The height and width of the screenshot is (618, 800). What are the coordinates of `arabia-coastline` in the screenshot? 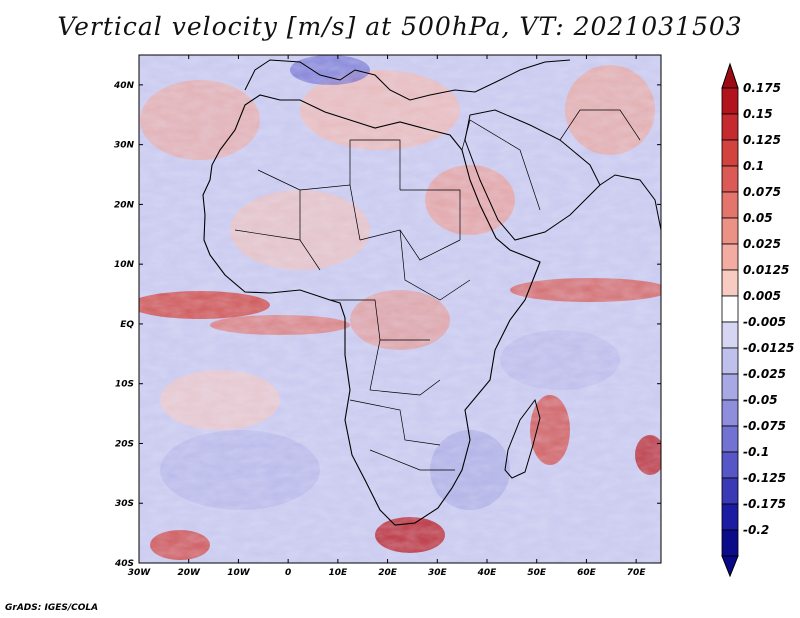 It's located at (532, 175).